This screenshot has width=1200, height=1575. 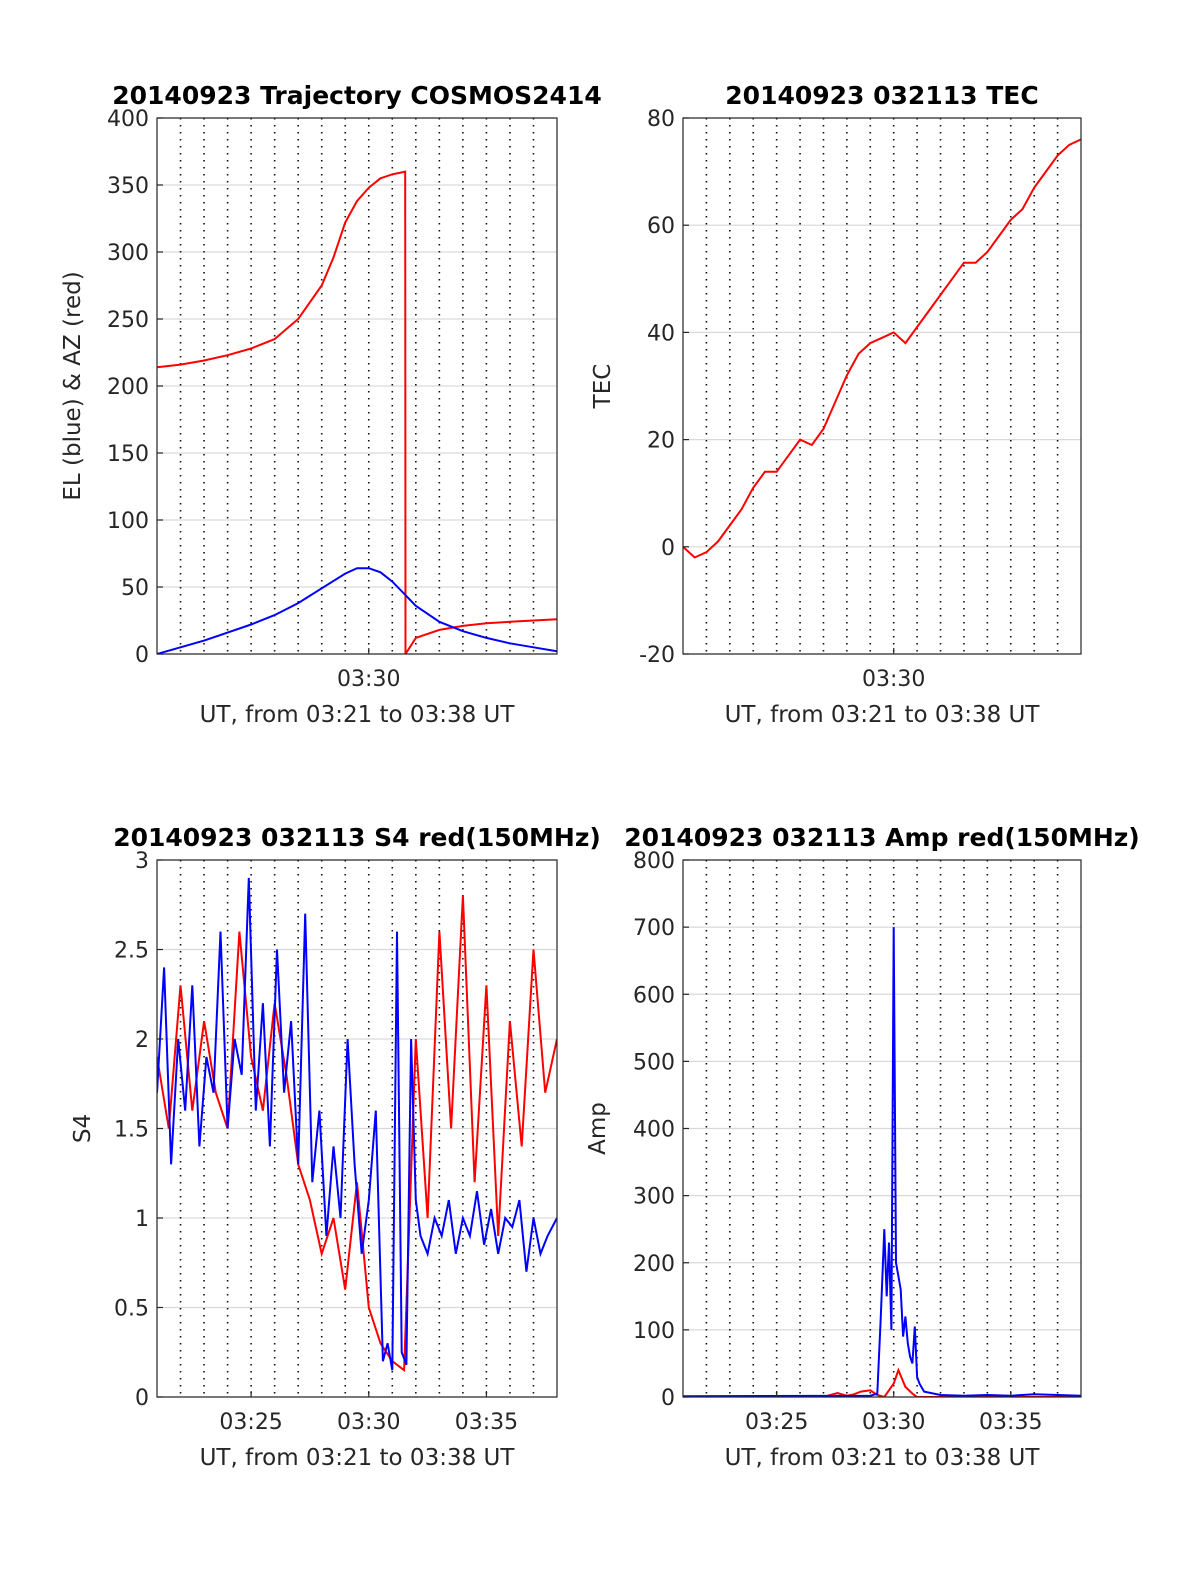 I want to click on y-tick-label: 40, so click(x=661, y=333).